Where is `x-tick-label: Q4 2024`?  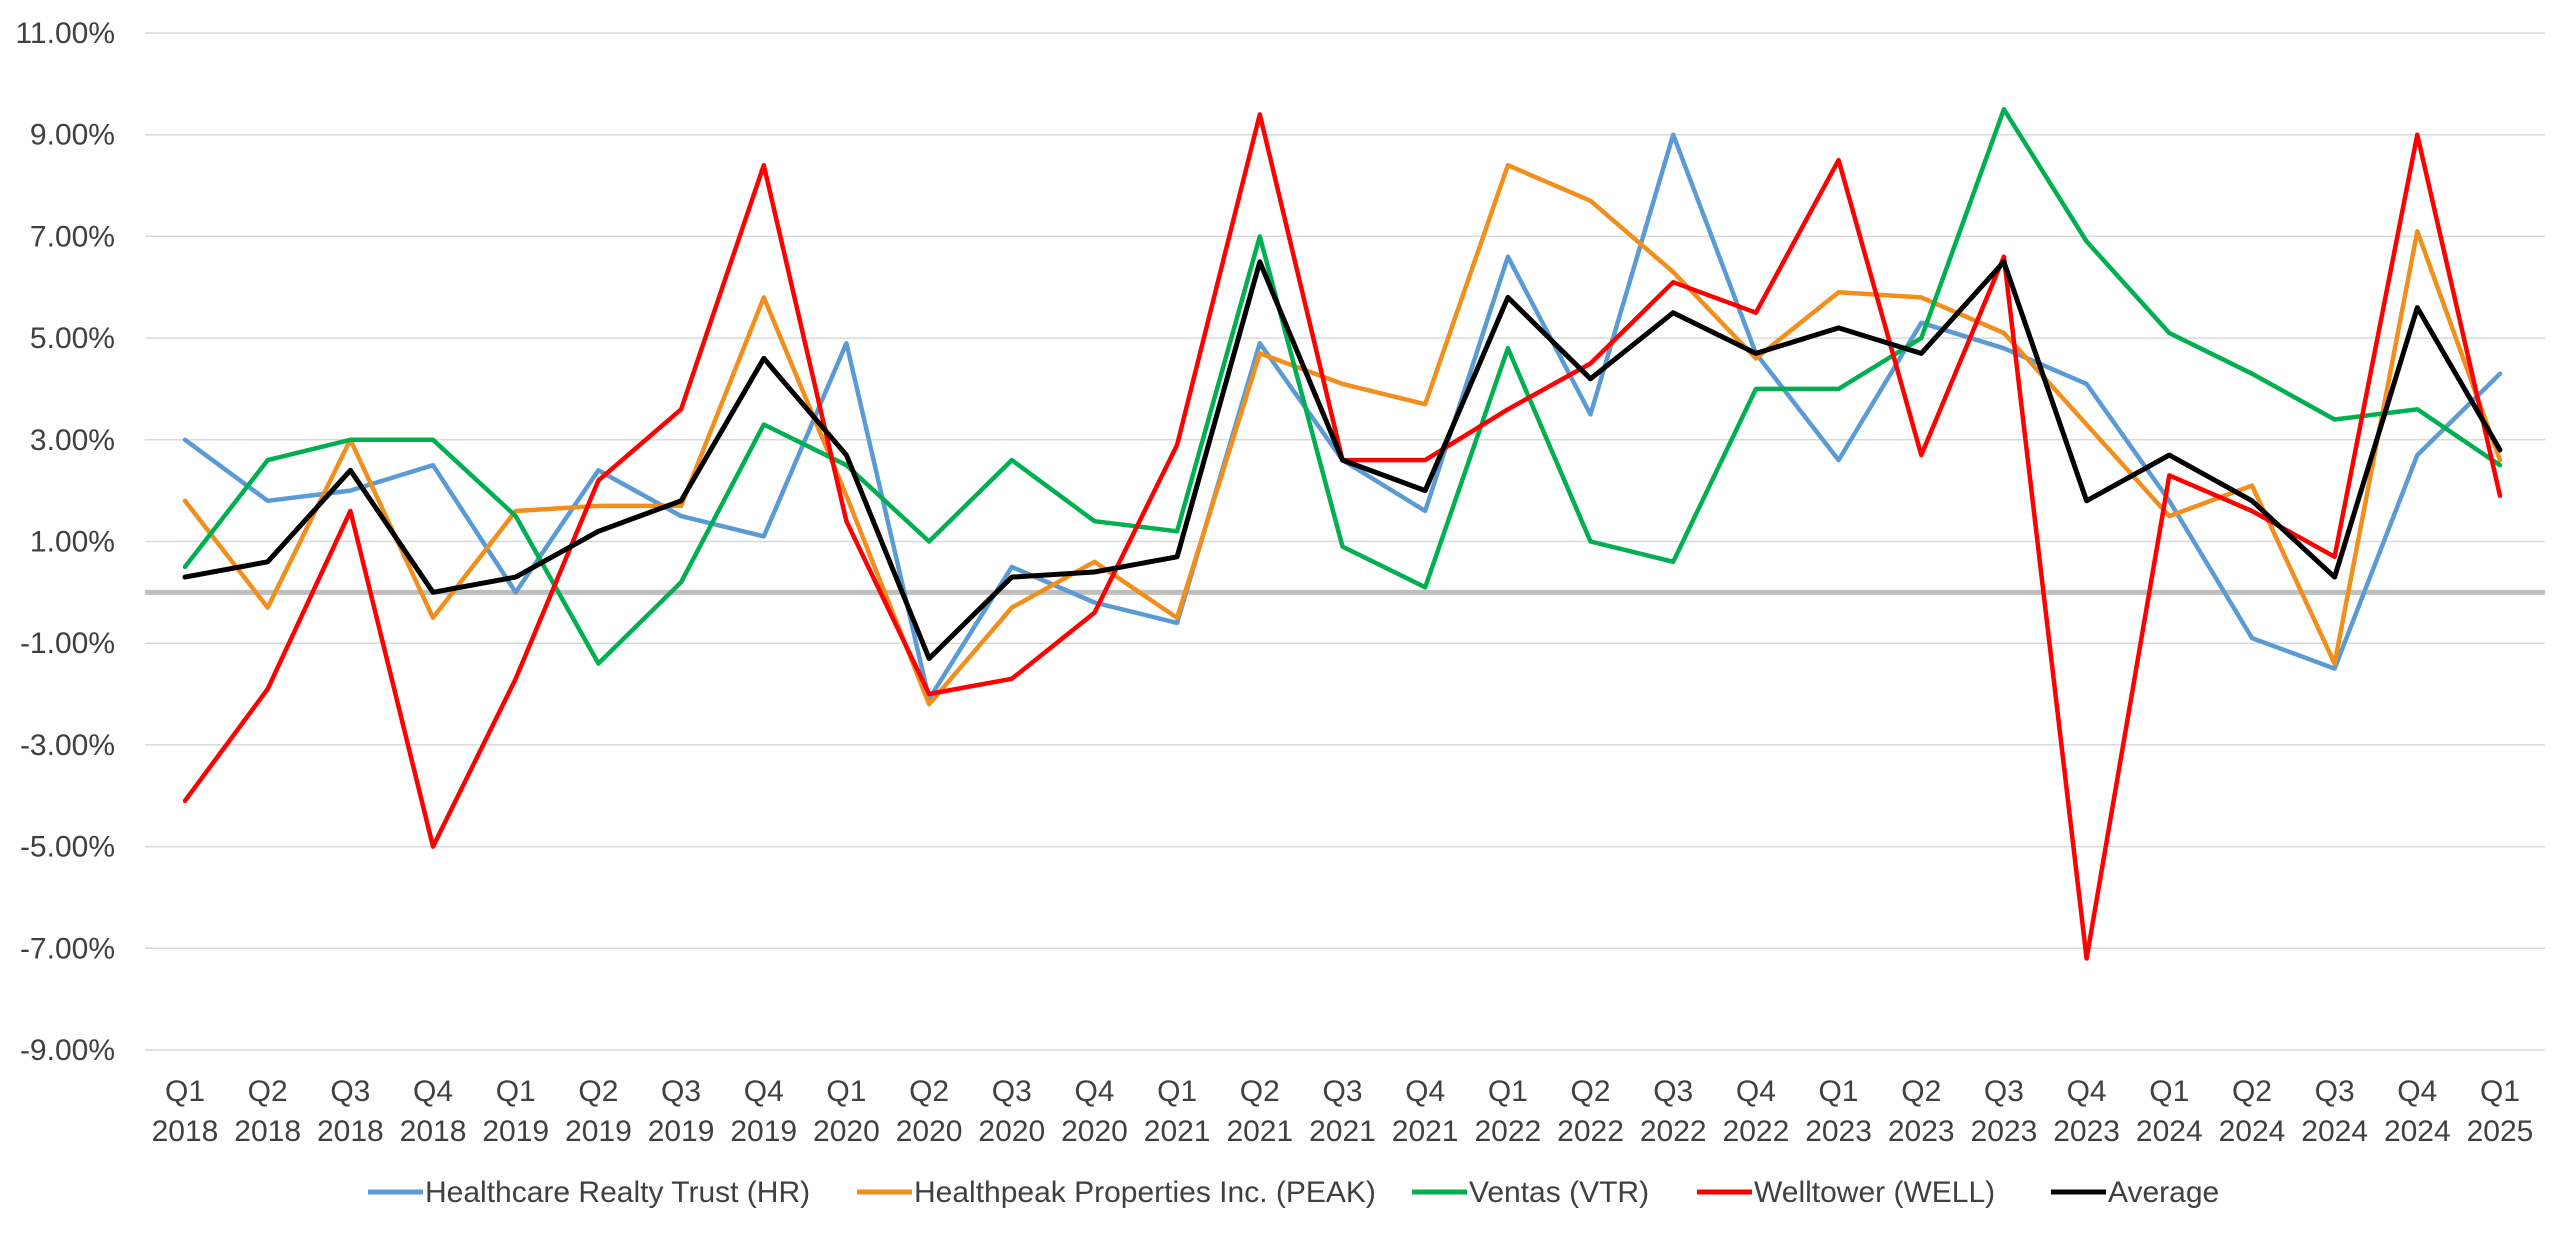
x-tick-label: Q4 2024 is located at coordinates (2417, 1111).